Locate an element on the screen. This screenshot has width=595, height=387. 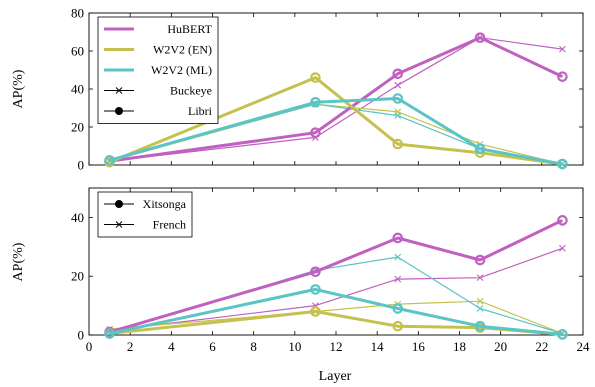
bottom-legend-box is located at coordinates (145, 214).